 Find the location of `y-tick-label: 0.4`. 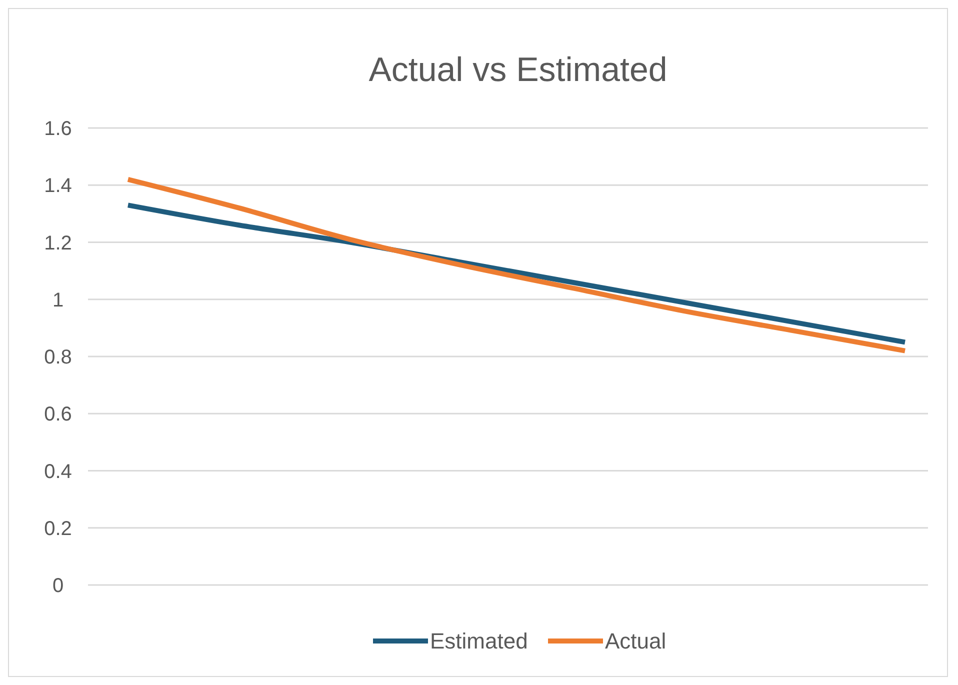

y-tick-label: 0.4 is located at coordinates (58, 471).